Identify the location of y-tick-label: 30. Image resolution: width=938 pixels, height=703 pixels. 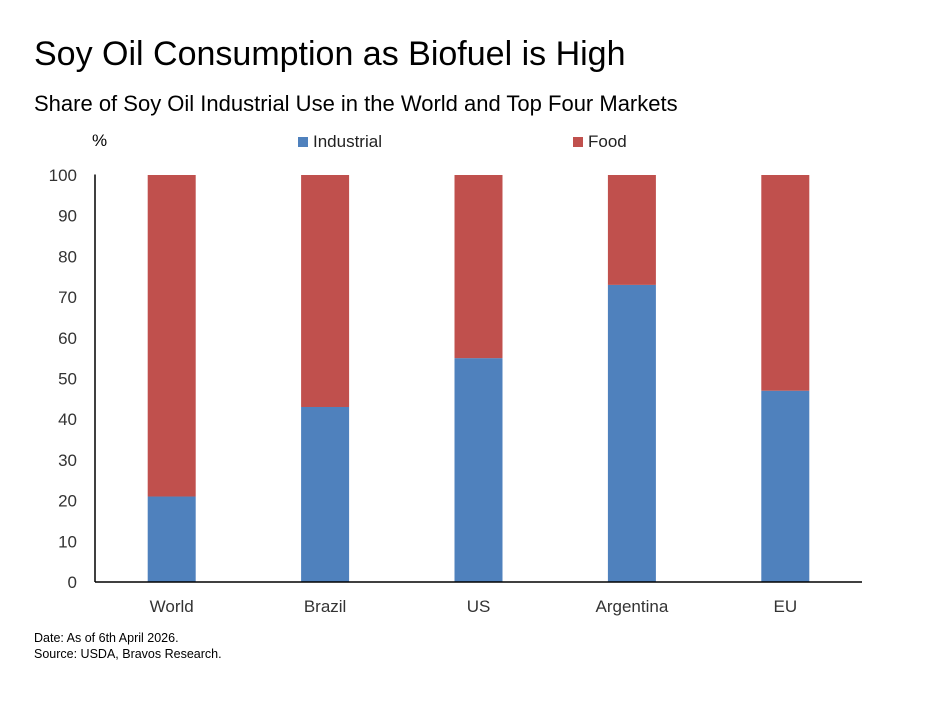
(67, 460).